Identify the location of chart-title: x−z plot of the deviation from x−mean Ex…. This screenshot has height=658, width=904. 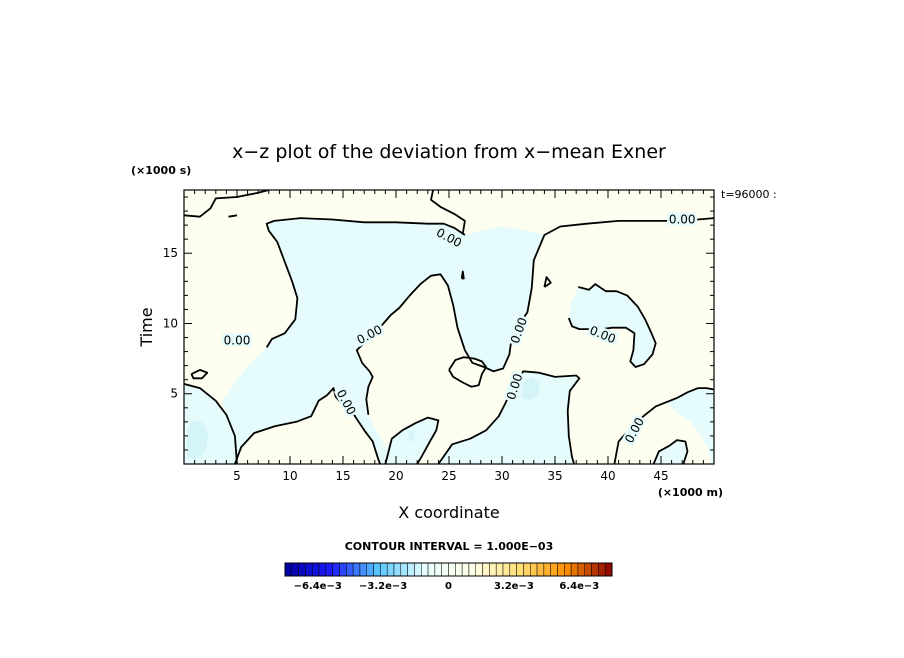
(449, 152).